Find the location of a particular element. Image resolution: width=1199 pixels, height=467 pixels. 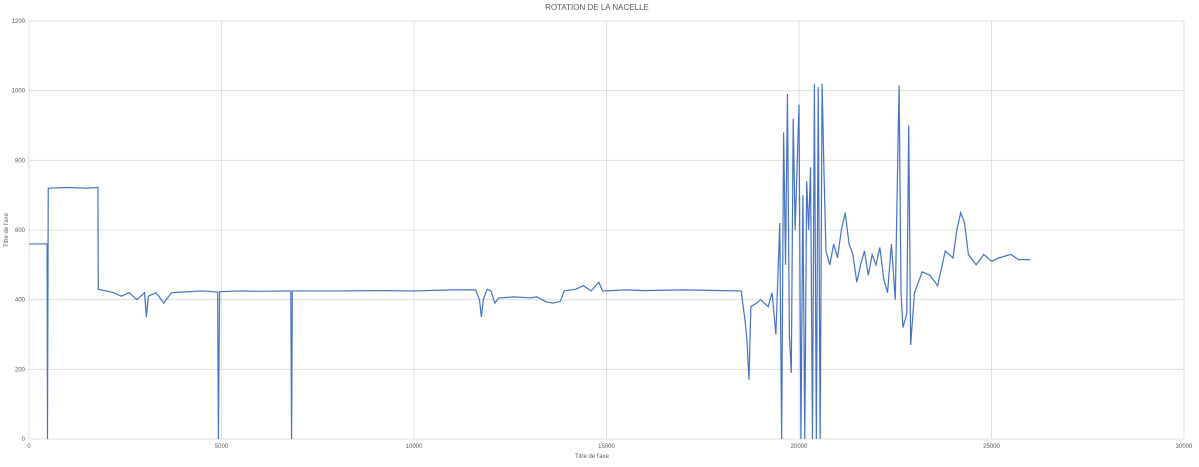

x-tick-label: 25000 is located at coordinates (991, 447).